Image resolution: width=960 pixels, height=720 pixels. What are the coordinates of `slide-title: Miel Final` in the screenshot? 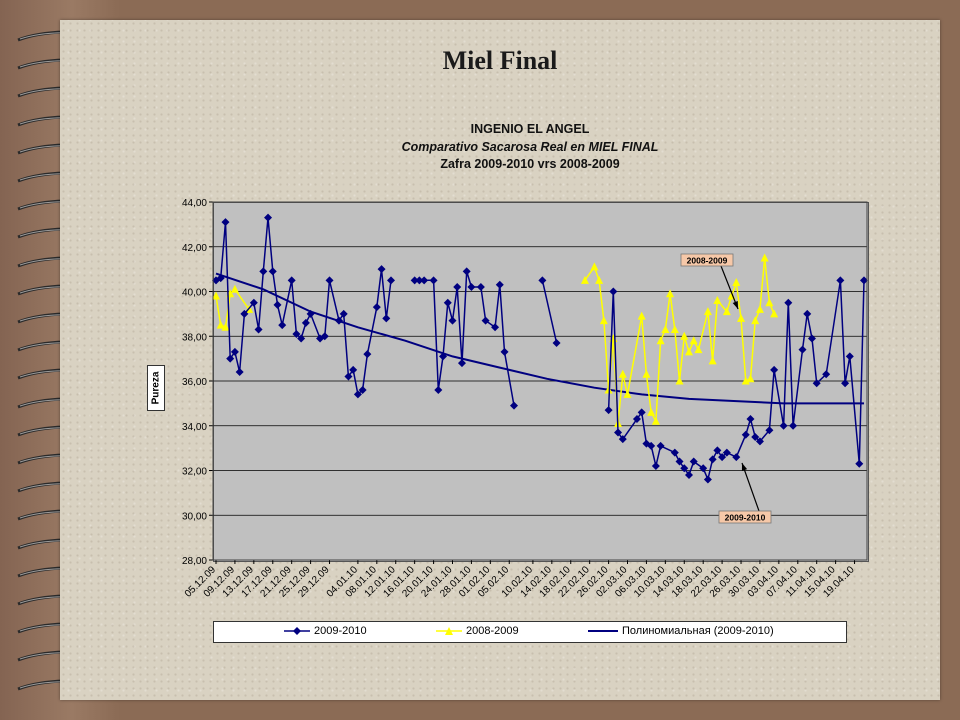 It's located at (500, 60).